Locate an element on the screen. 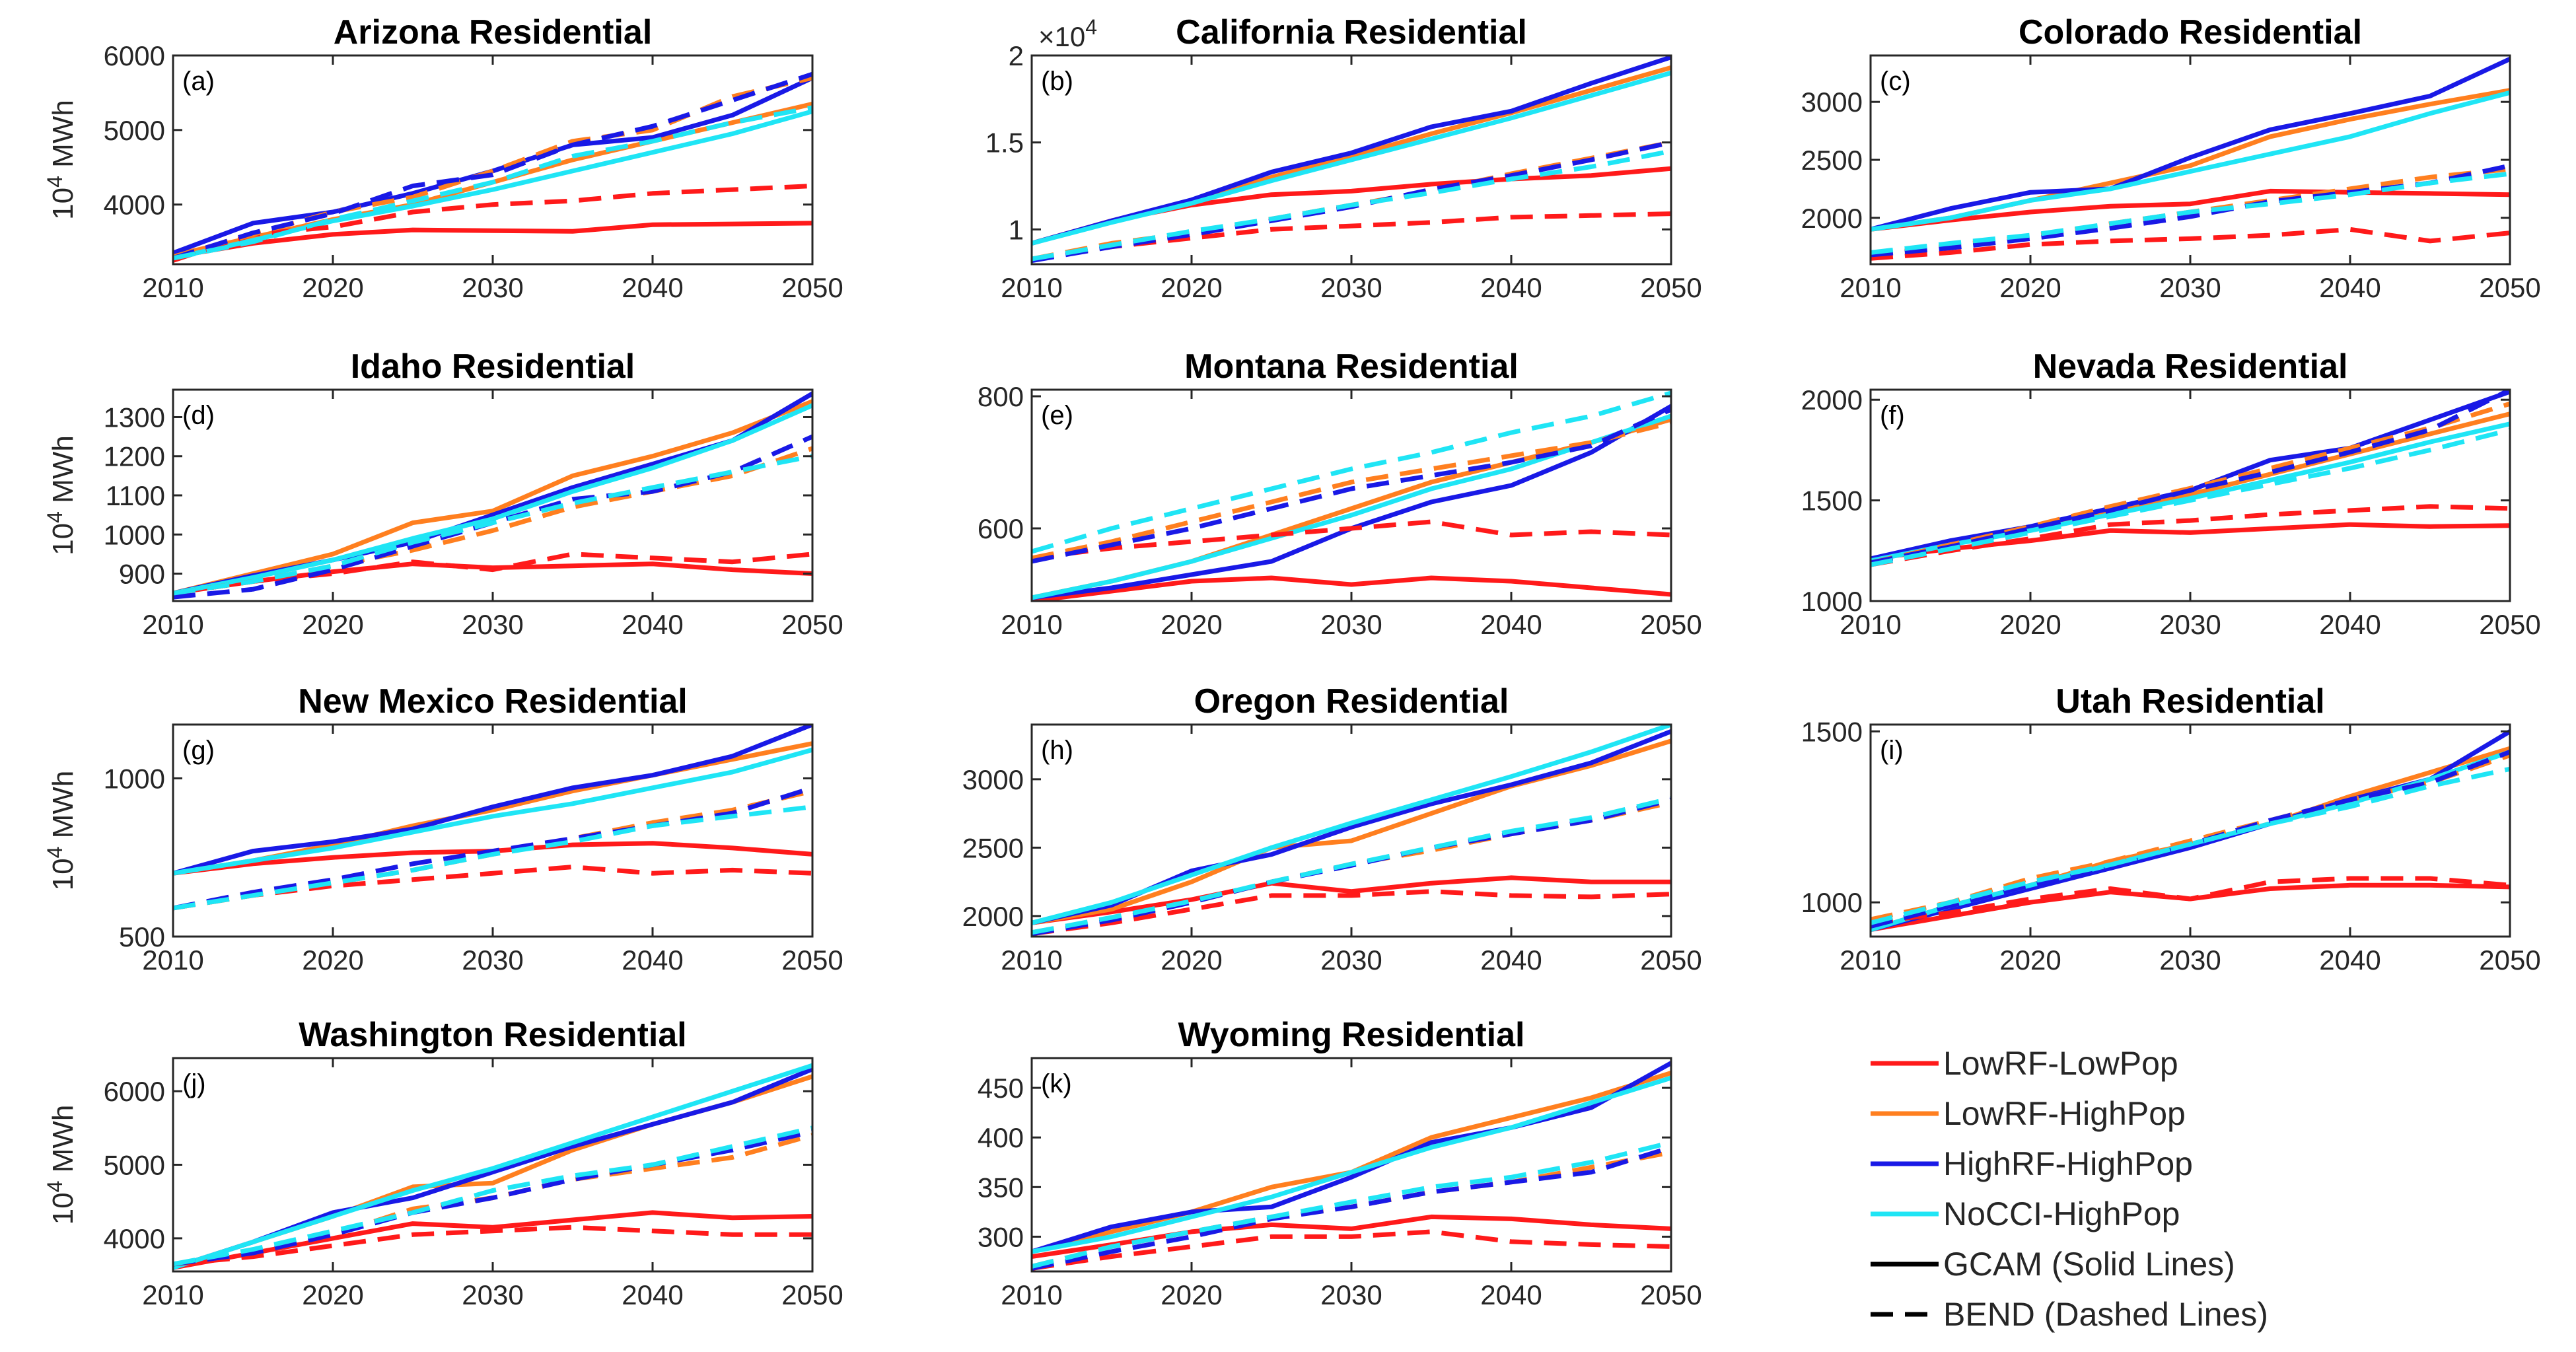  series-line-highrf-highpop-gcam is located at coordinates (493, 800).